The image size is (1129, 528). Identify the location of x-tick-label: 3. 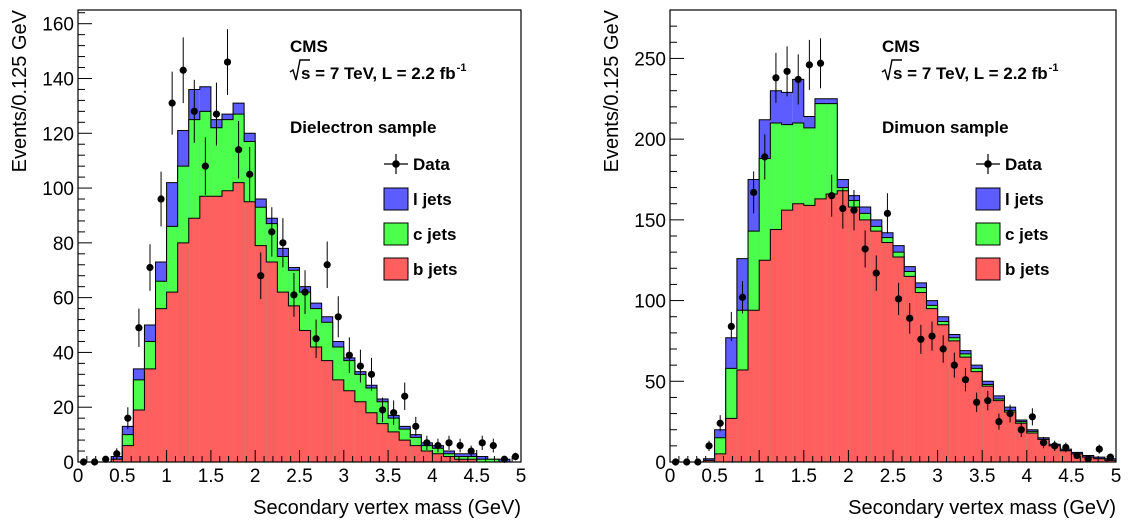
(344, 476).